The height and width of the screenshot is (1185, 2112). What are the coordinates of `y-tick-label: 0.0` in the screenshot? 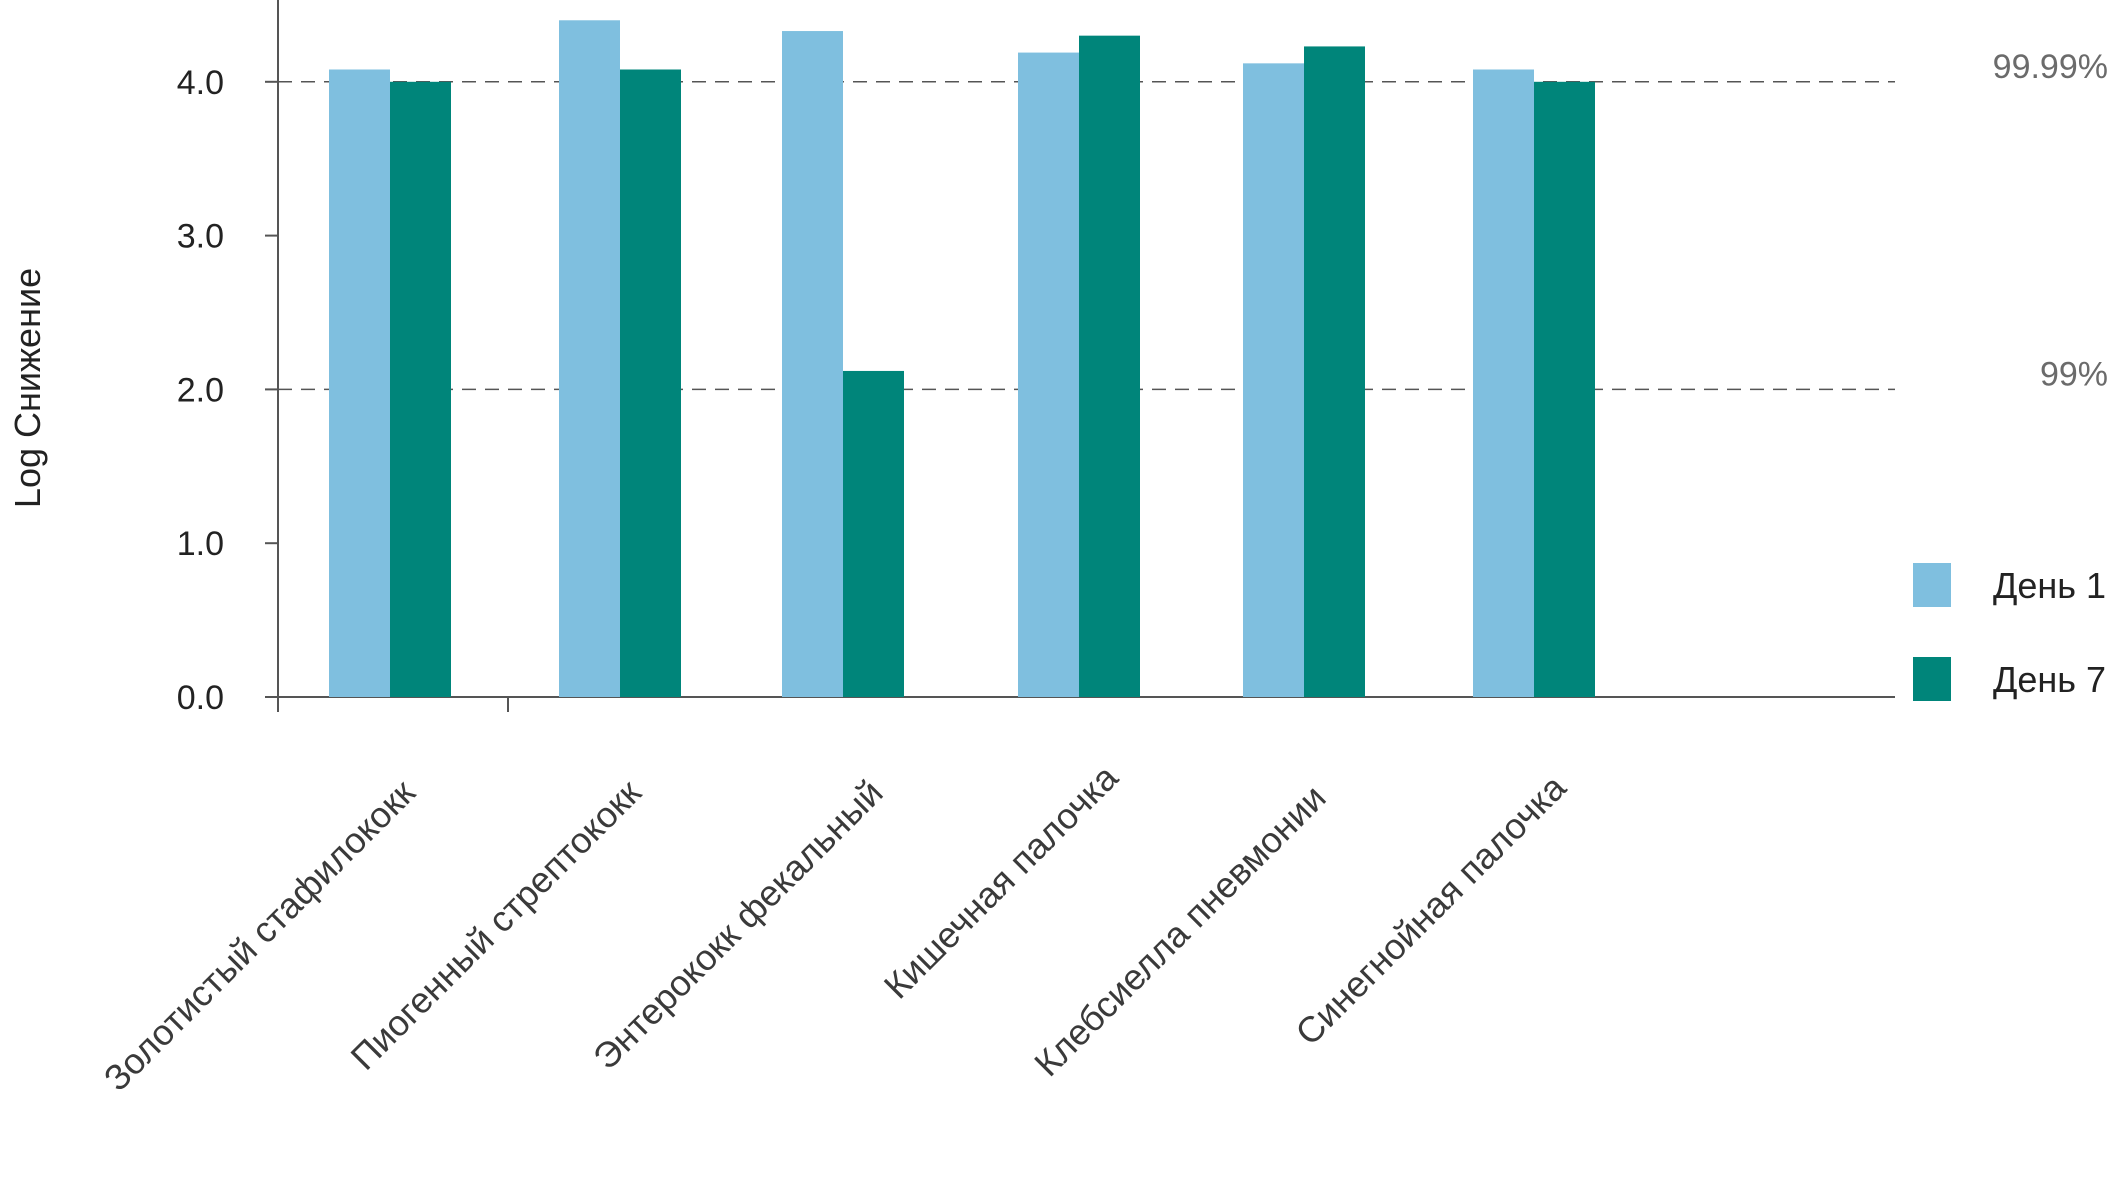 It's located at (200, 698).